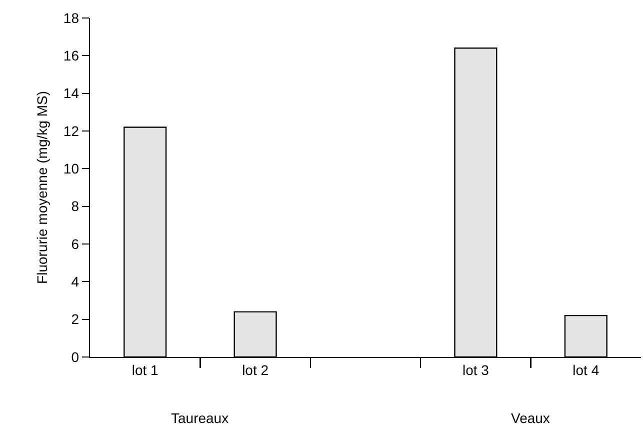  Describe the element at coordinates (200, 418) in the screenshot. I see `text: Taureaux` at that location.